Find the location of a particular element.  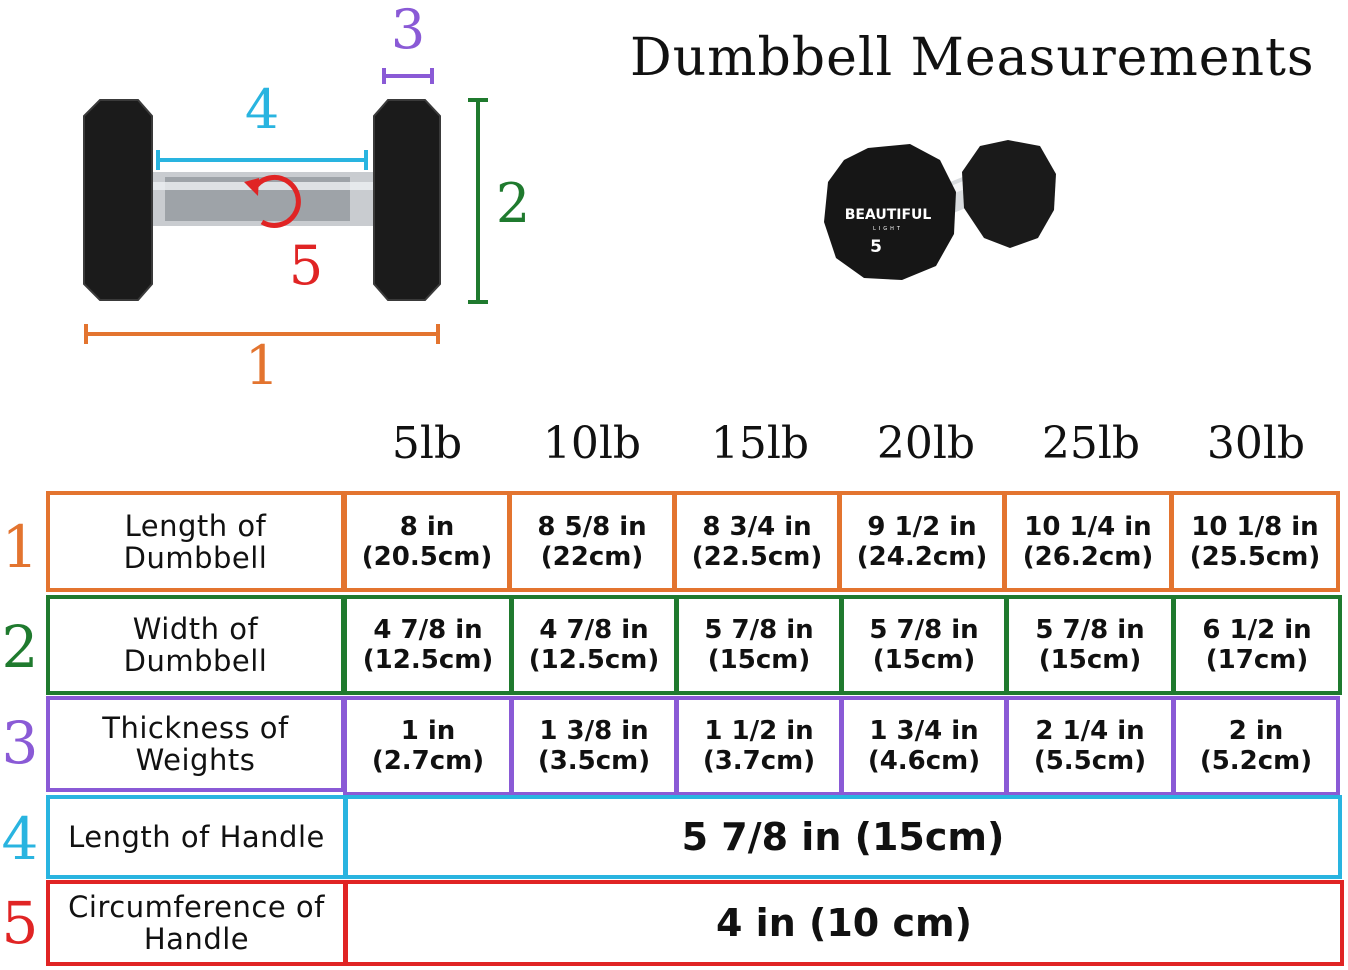

marker-5: 5 is located at coordinates (306, 265).